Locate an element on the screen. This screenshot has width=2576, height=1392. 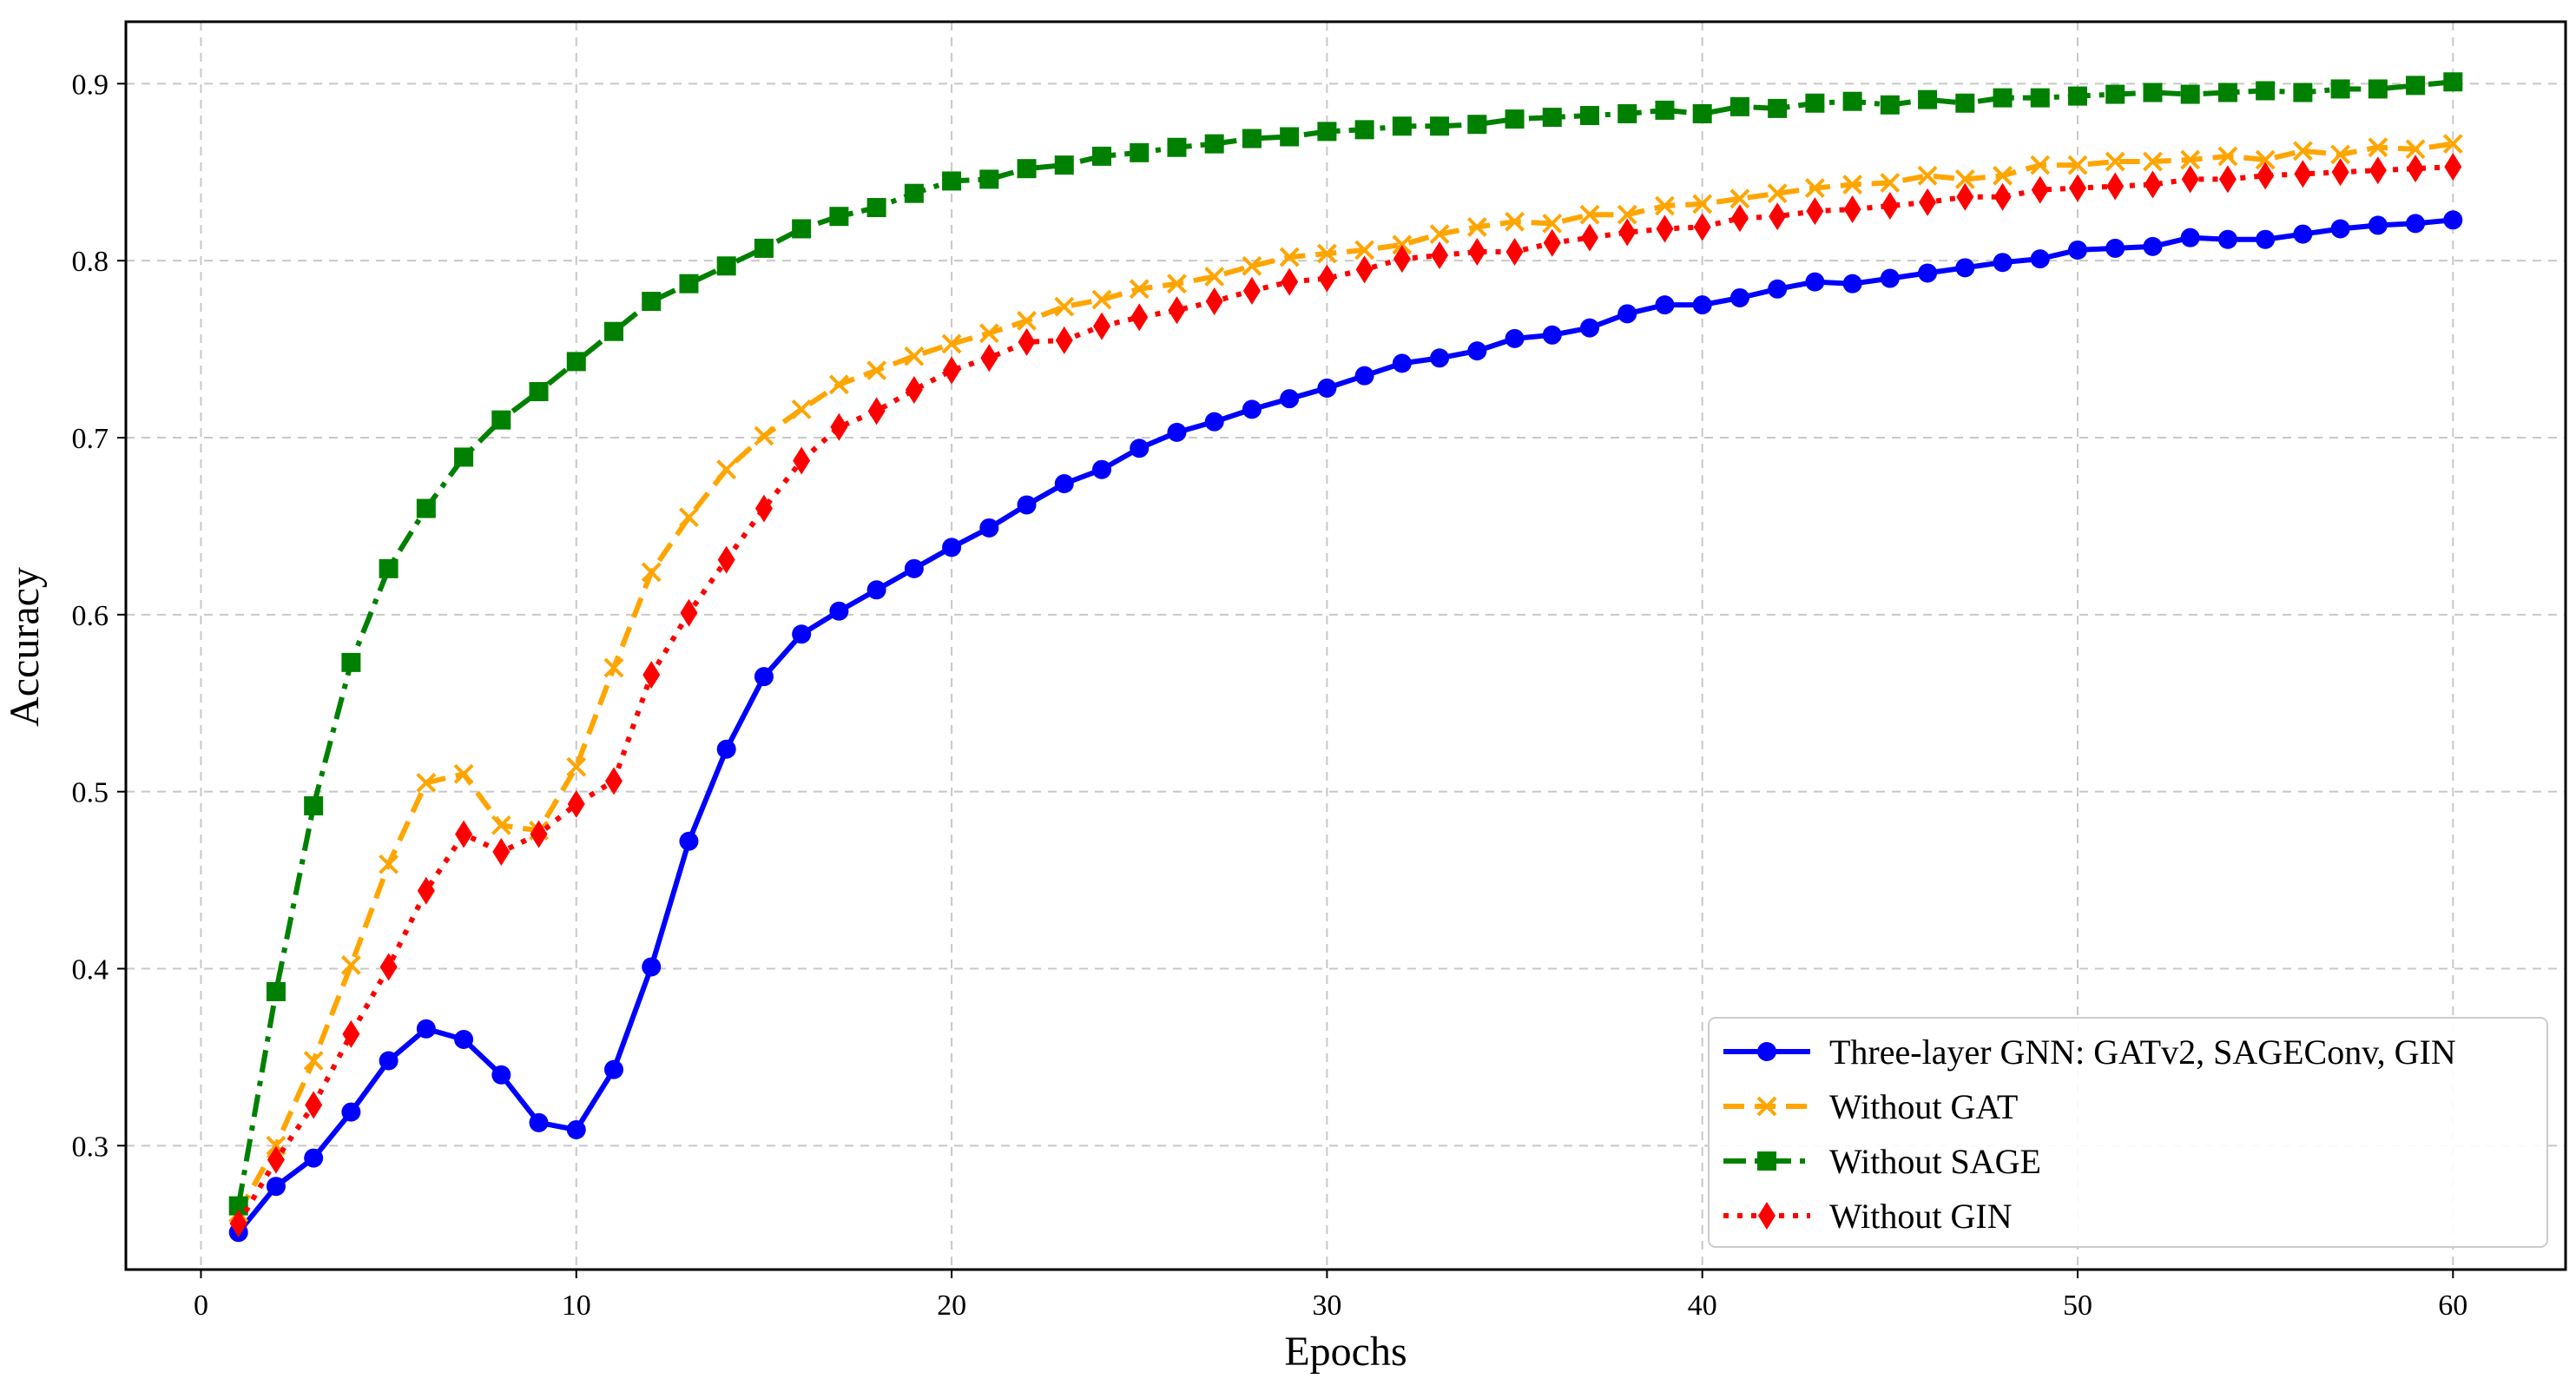
legend-label: Without SAGE is located at coordinates (1935, 1161).